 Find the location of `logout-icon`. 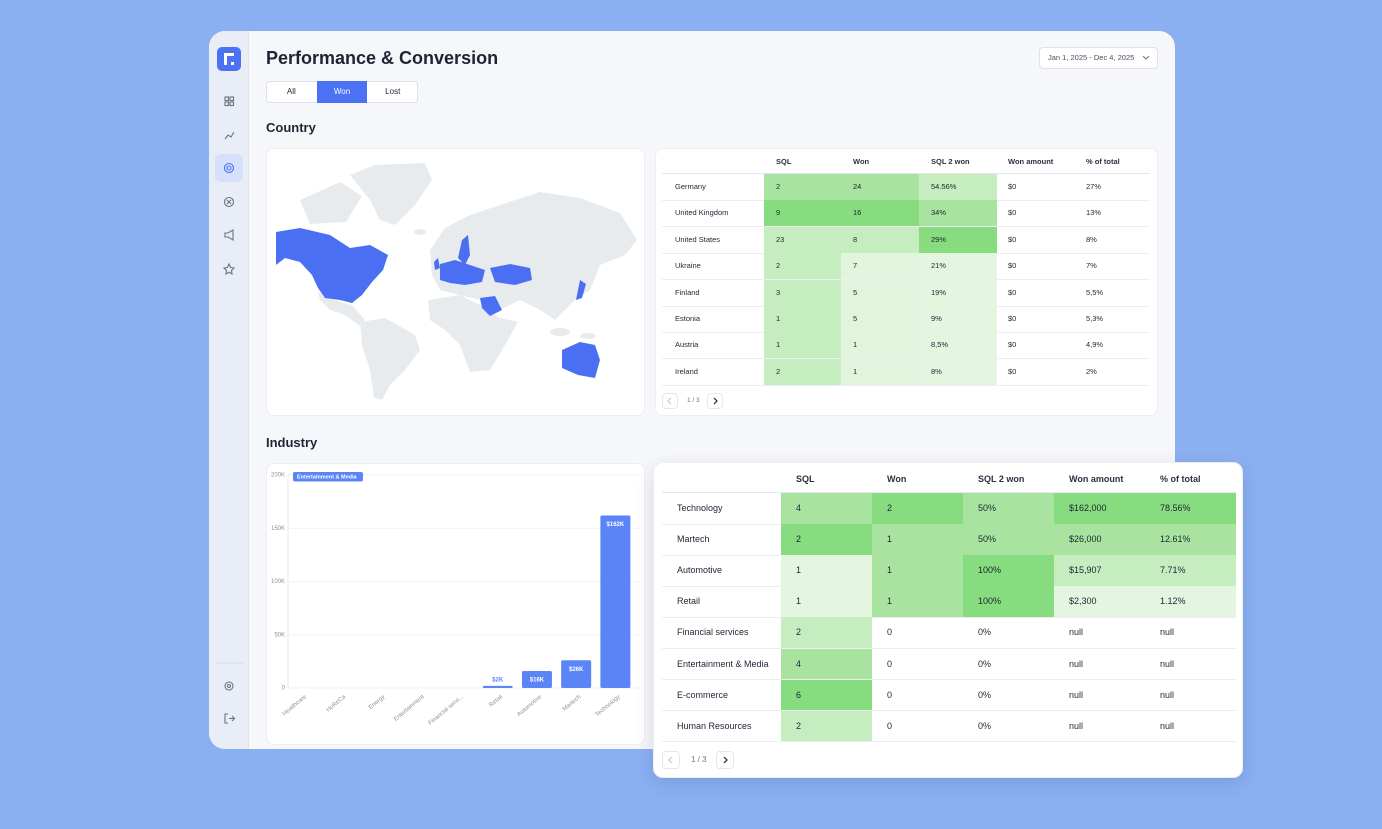

logout-icon is located at coordinates (230, 718).